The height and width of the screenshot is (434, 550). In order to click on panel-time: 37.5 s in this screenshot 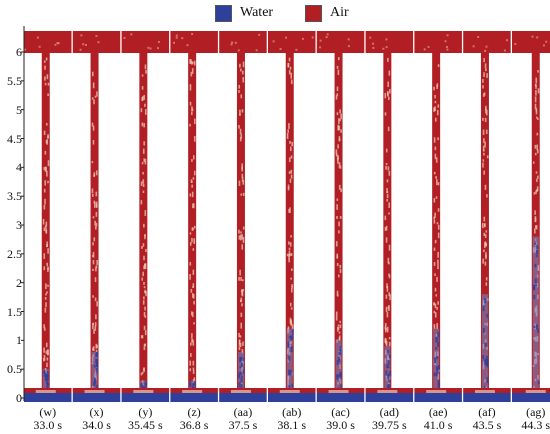, I will do `click(243, 425)`.